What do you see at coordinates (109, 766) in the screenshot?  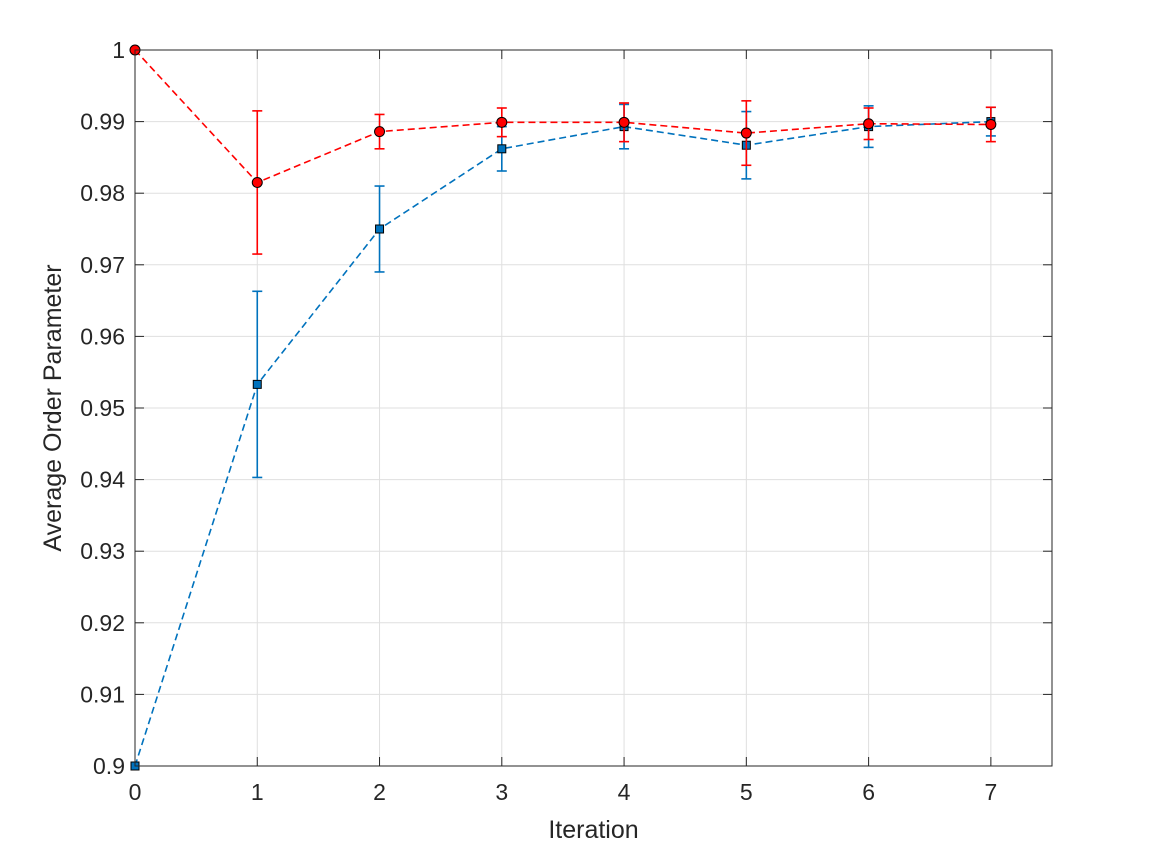 I see `y-tick-label: 0.9` at bounding box center [109, 766].